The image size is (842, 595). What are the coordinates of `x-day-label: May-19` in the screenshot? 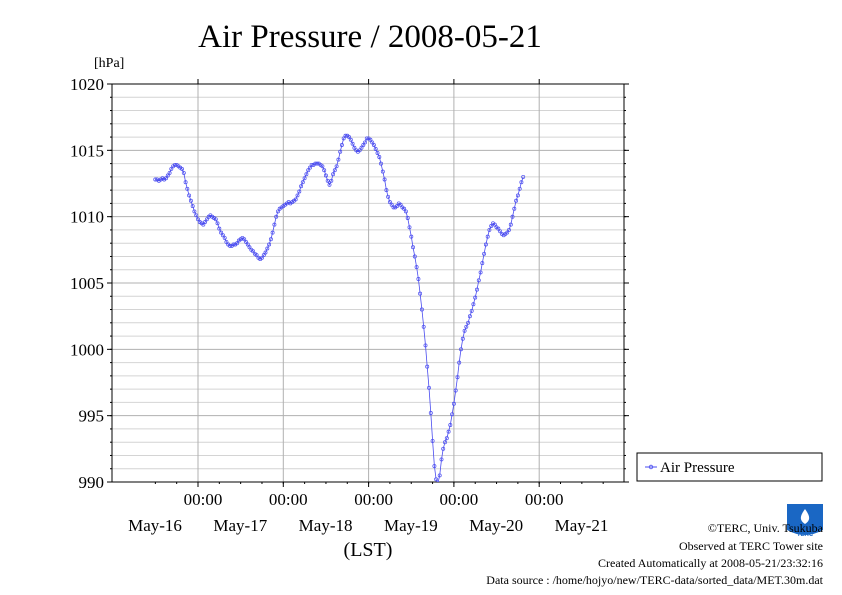 It's located at (411, 525).